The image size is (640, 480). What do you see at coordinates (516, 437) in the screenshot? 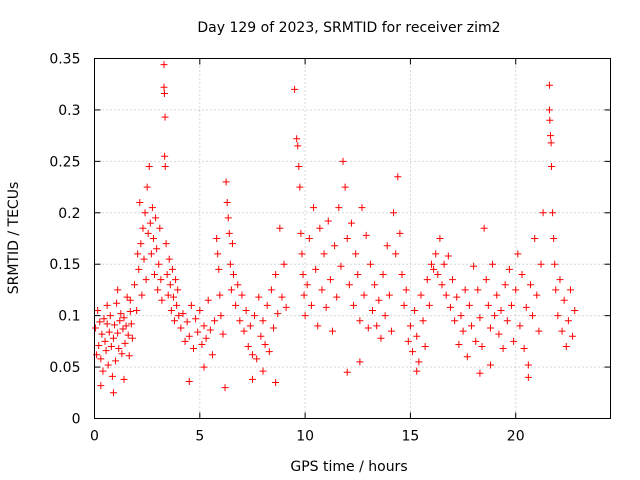
I see `x-tick-label: 20` at bounding box center [516, 437].